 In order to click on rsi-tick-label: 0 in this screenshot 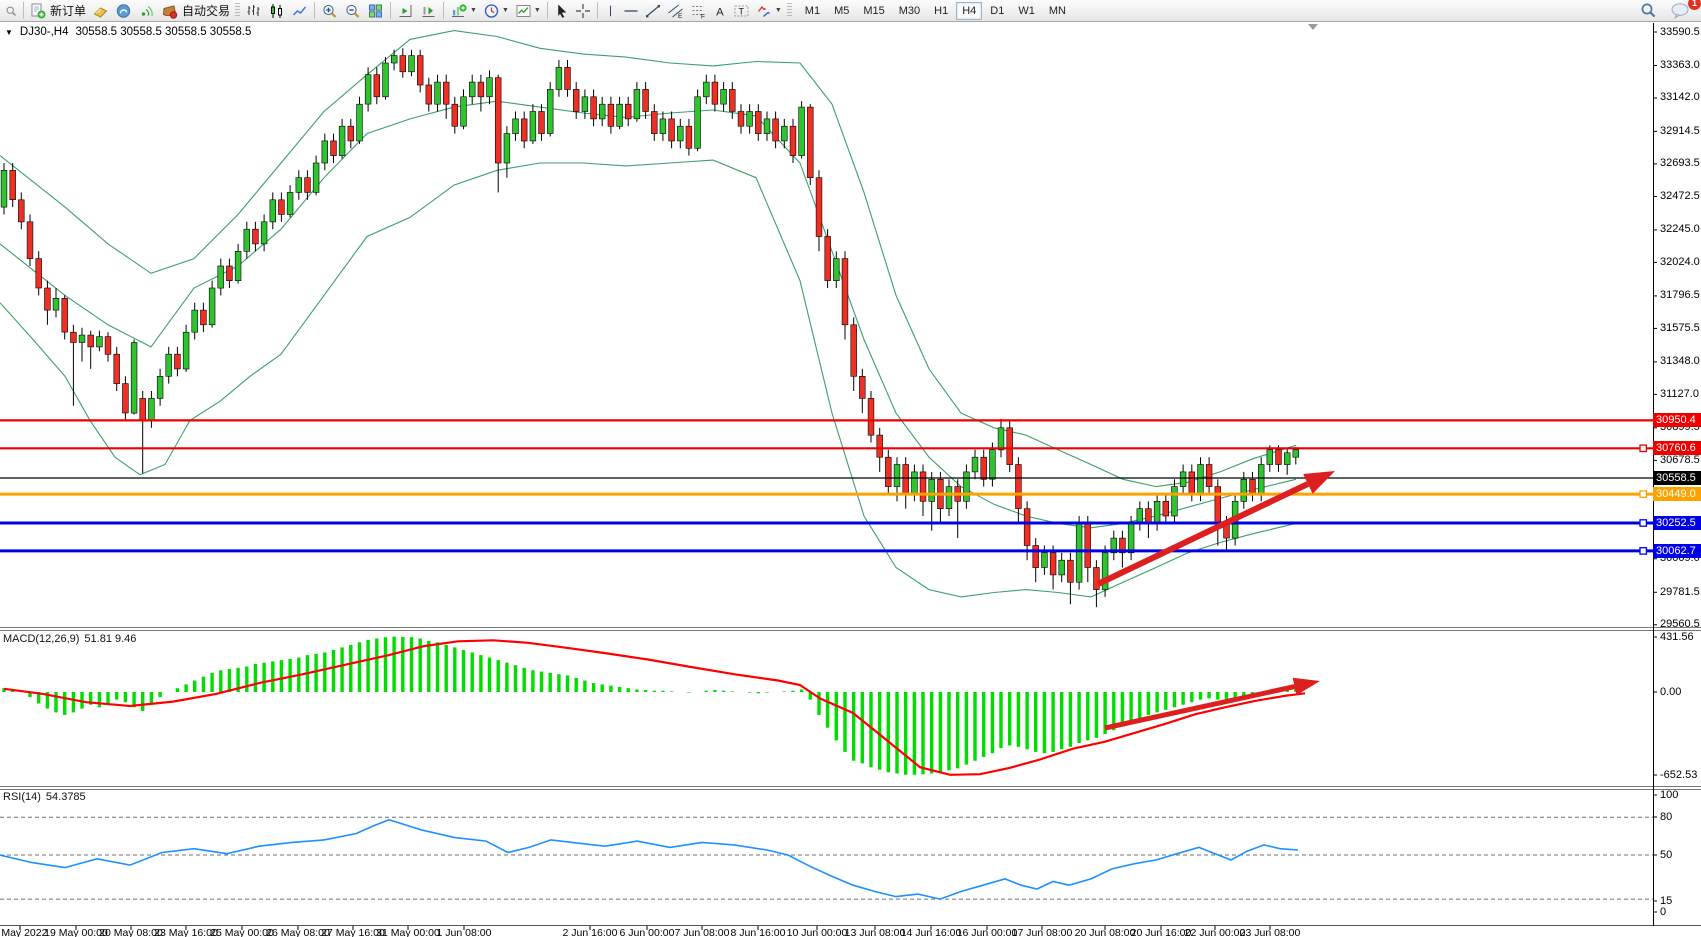, I will do `click(1663, 912)`.